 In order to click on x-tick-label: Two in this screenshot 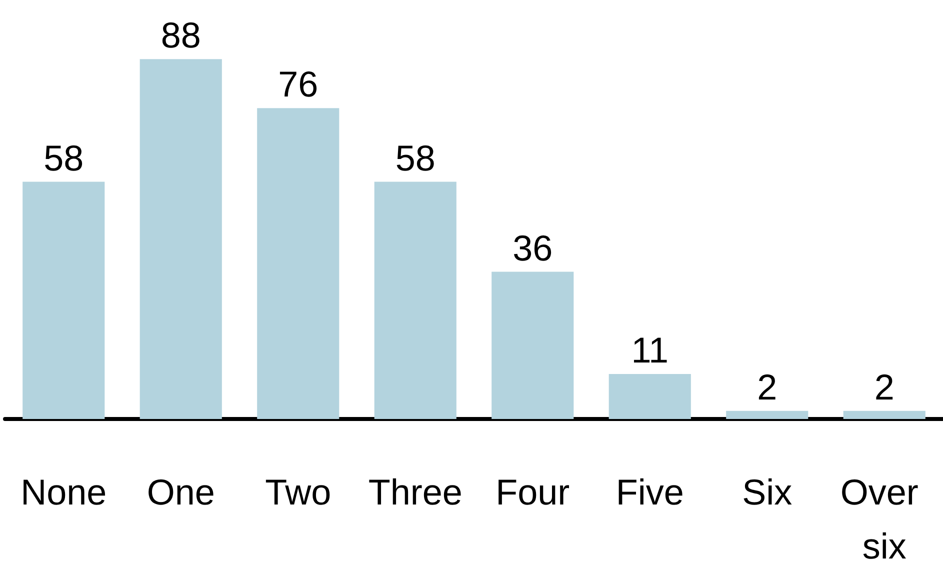, I will do `click(298, 492)`.